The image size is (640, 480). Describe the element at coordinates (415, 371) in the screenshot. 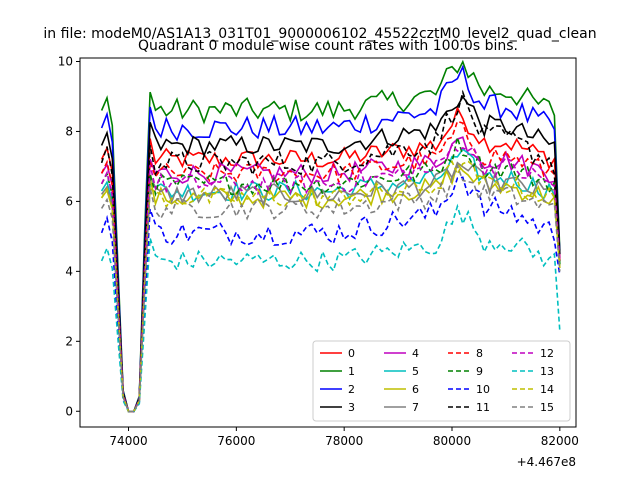

I see `legend-label-5: 5` at that location.